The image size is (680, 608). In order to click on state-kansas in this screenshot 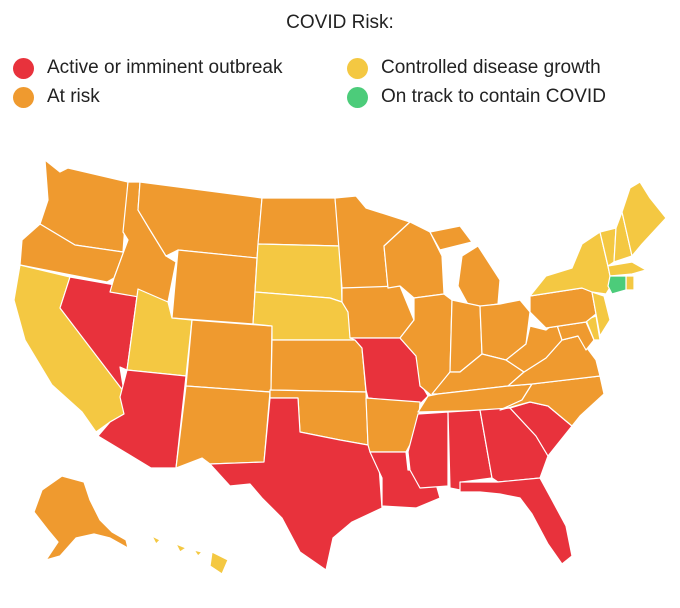, I will do `click(318, 366)`.